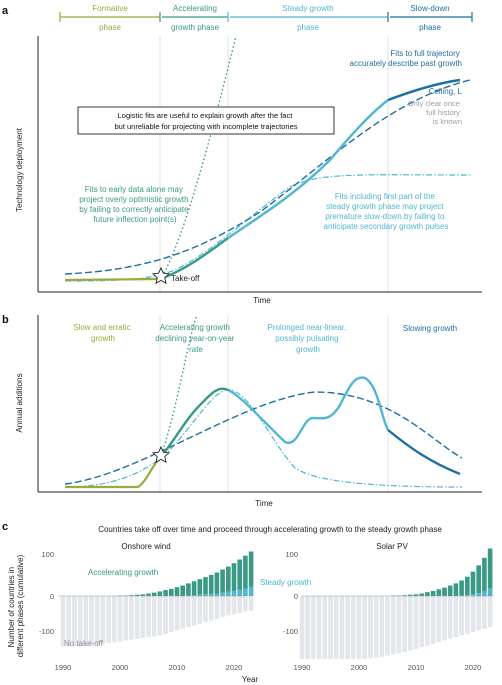  What do you see at coordinates (84, 643) in the screenshot?
I see `label-no-takeoff: No take-off` at bounding box center [84, 643].